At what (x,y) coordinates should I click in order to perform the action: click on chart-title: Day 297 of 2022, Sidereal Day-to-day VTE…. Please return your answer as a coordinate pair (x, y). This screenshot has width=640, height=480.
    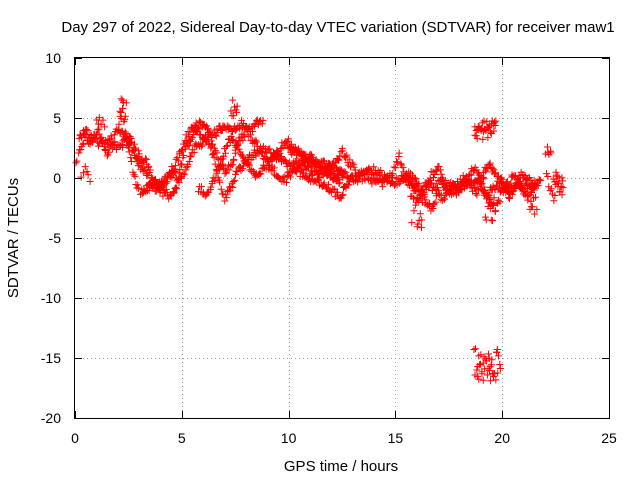
    Looking at the image, I should click on (337, 27).